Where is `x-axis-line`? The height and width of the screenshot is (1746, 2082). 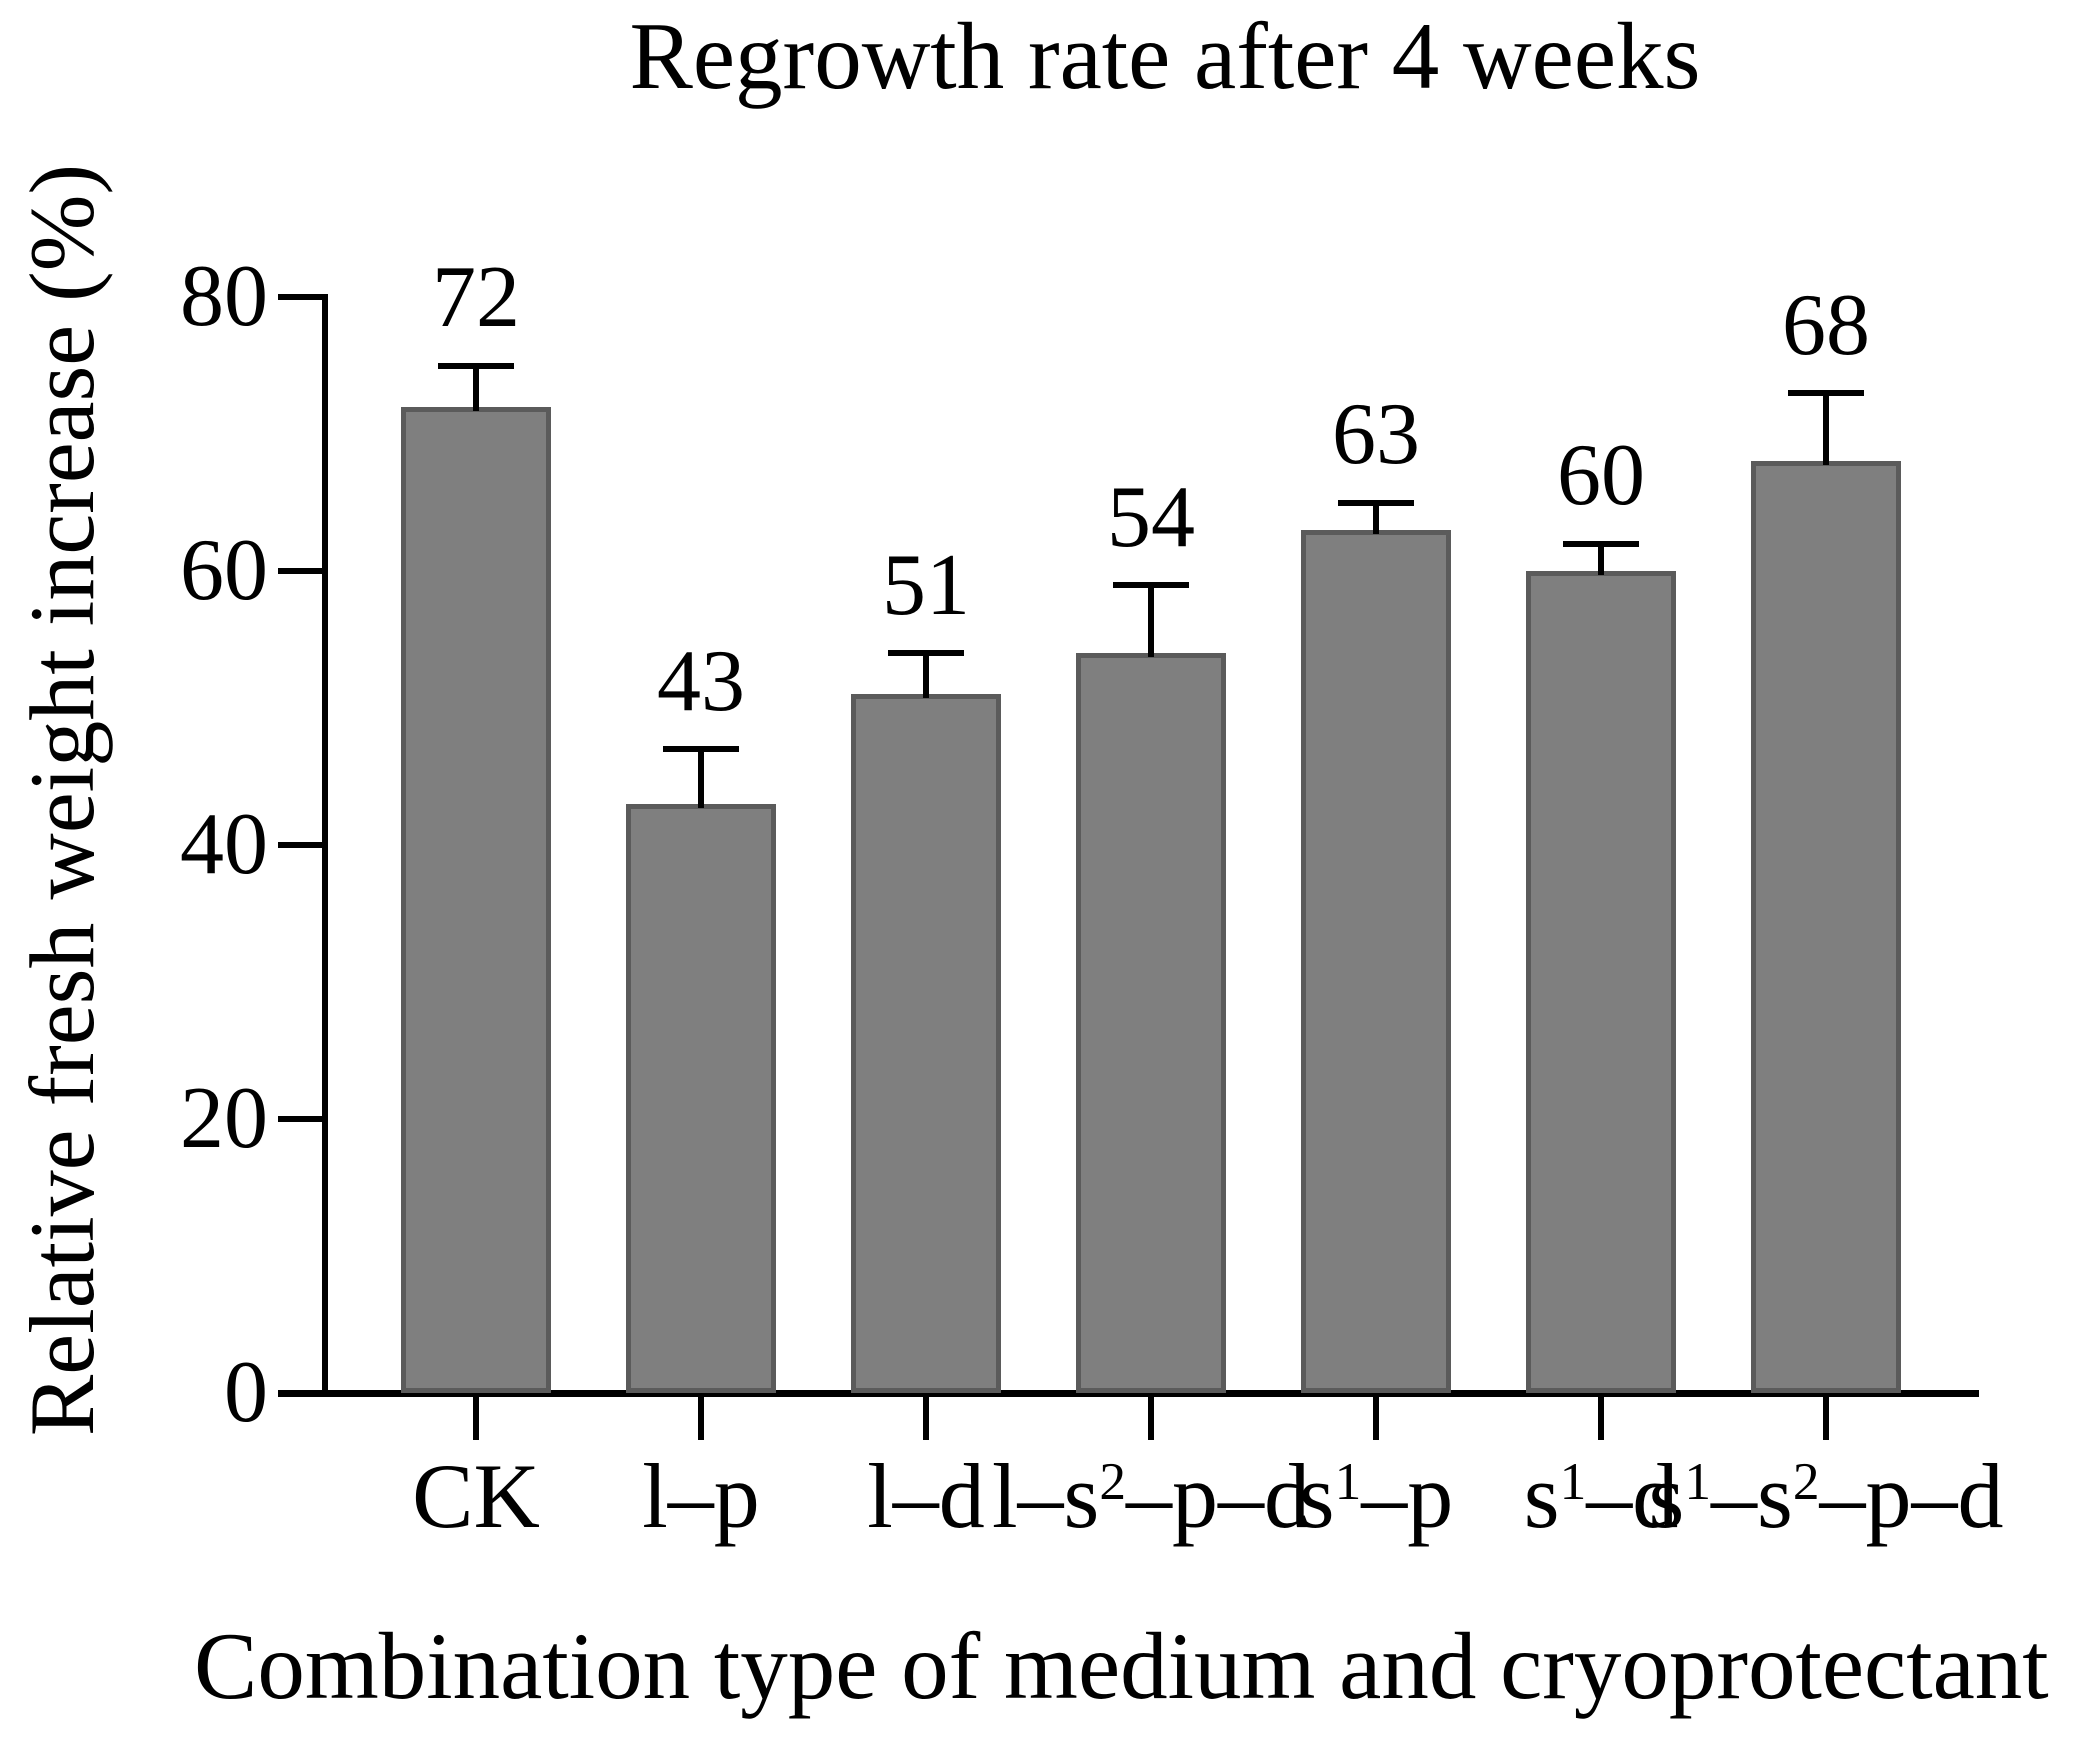
x-axis-line is located at coordinates (1128, 1393).